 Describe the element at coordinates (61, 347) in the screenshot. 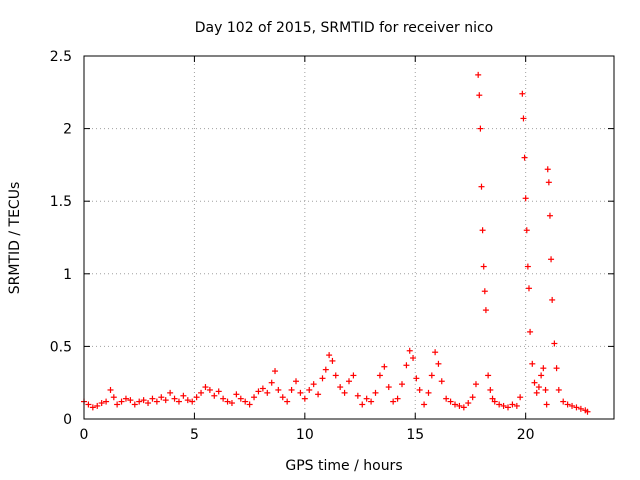

I see `y-tick-label: 0.5` at that location.